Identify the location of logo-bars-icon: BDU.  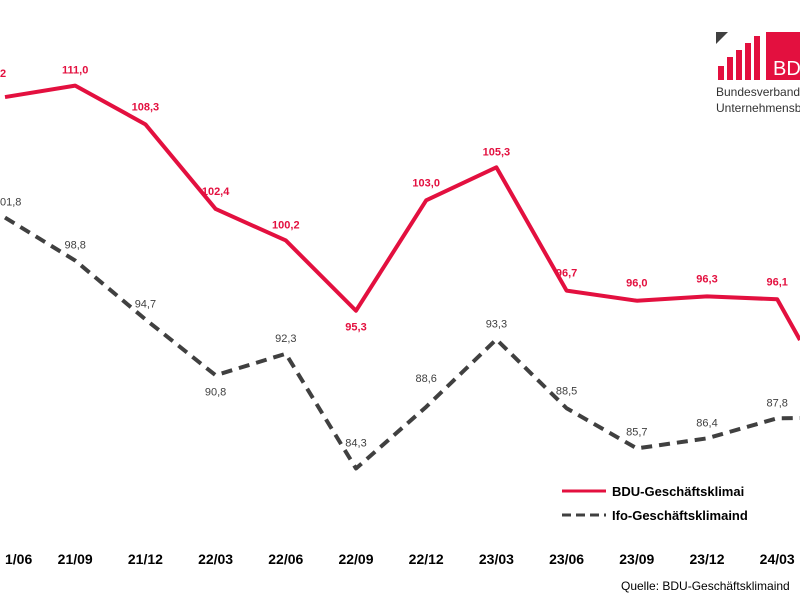
(758, 56).